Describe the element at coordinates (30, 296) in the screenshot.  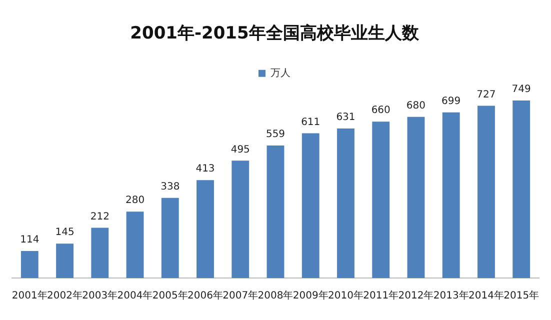
I see `x-tick-label: 2001年` at that location.